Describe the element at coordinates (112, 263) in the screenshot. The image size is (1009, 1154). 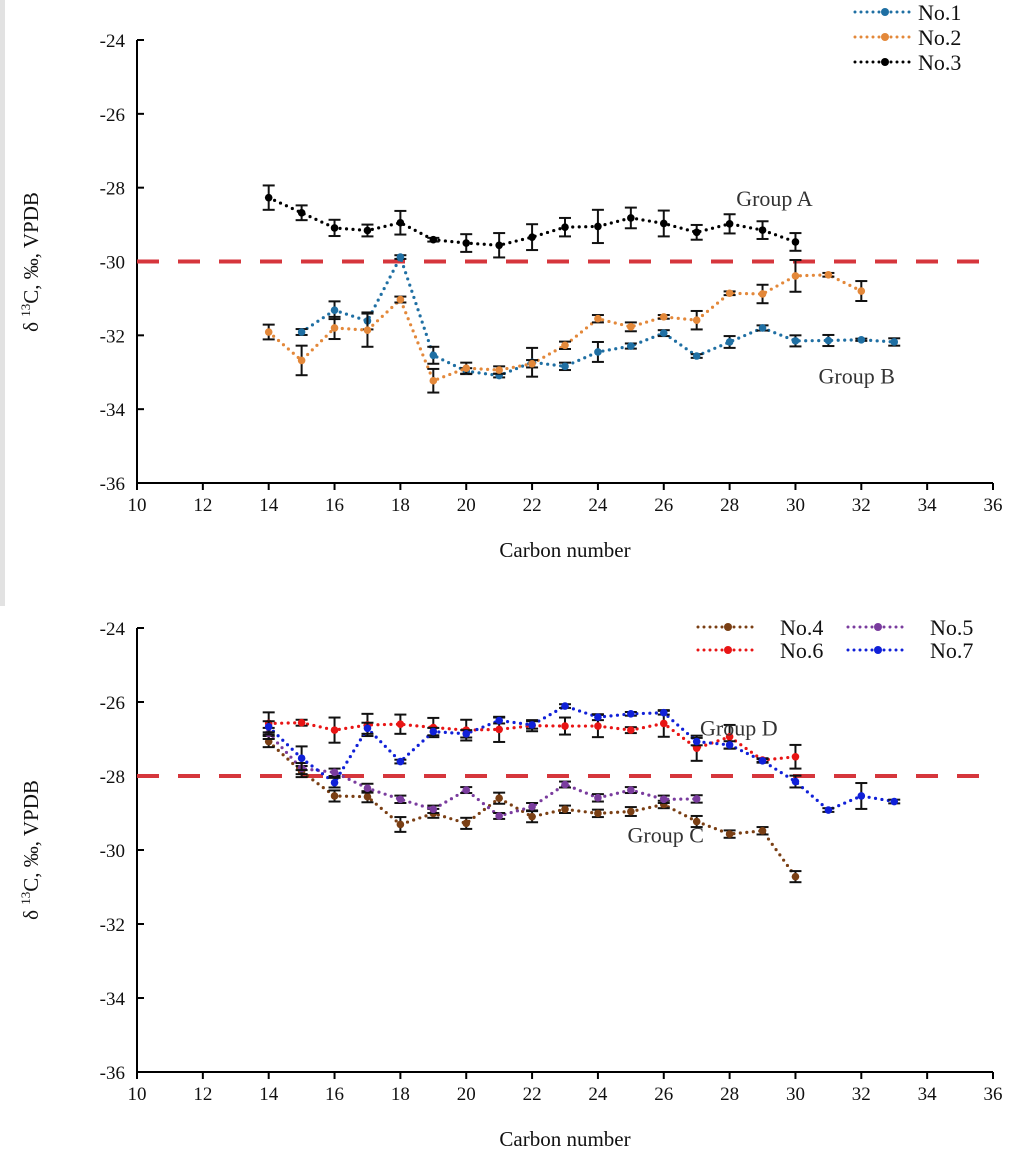
I see `y-tick-label: -30` at that location.